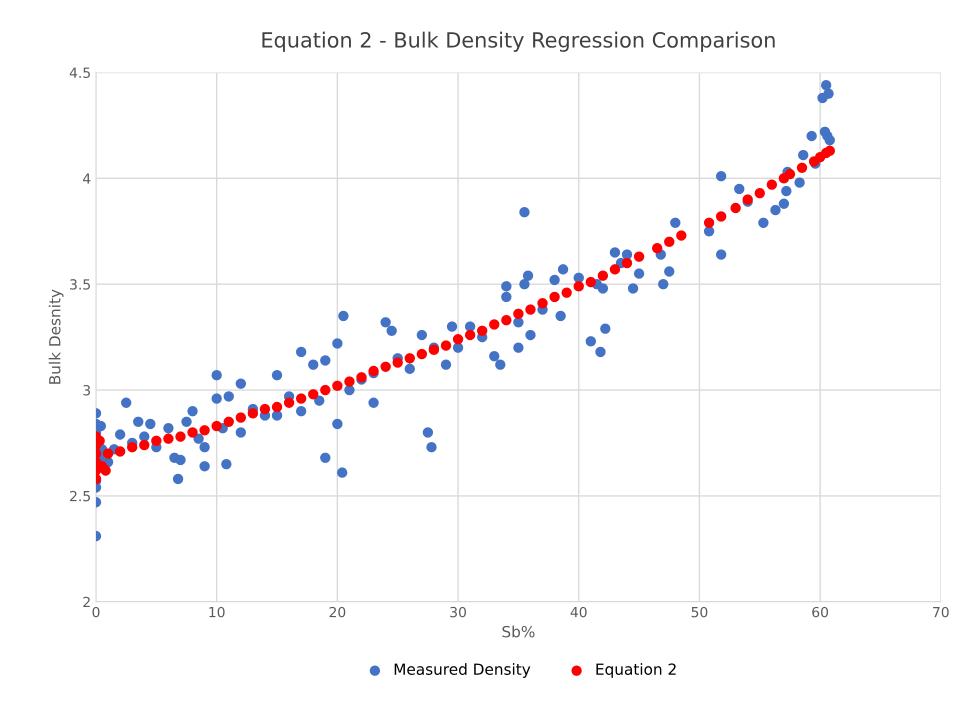 The width and height of the screenshot is (960, 725). I want to click on y-tick-label: 2.5, so click(80, 496).